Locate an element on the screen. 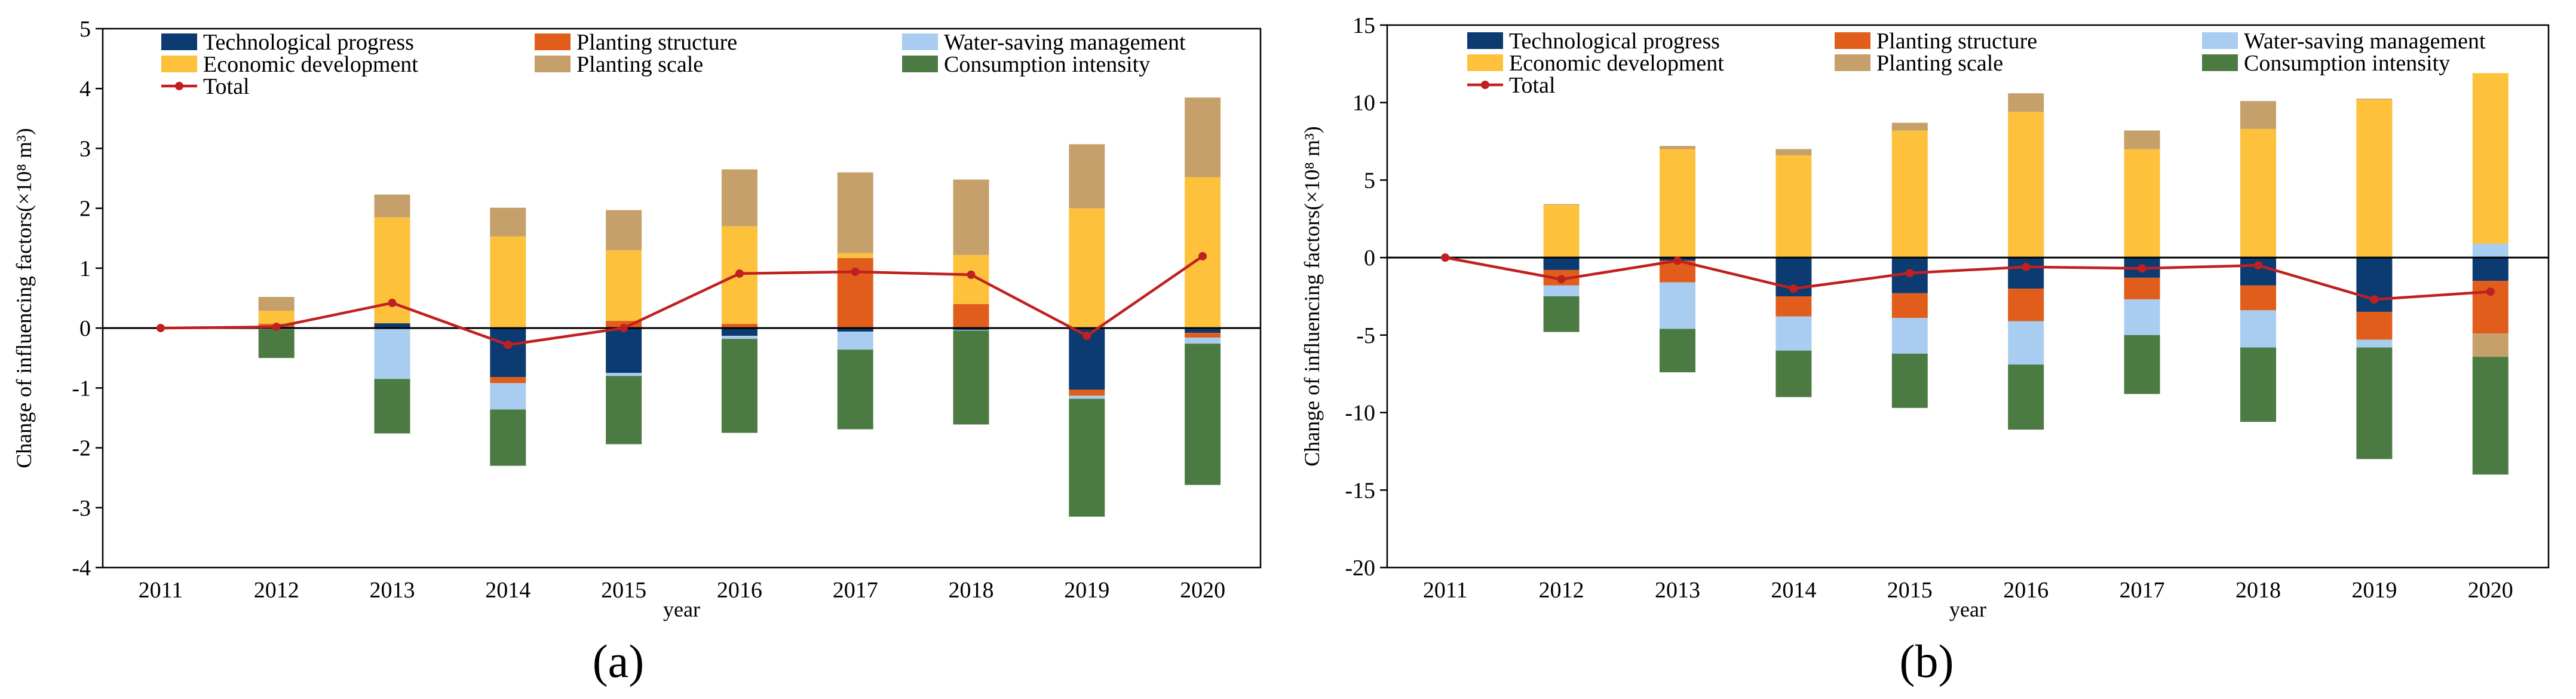 The image size is (2576, 699). chart-a-x-tick-label: 2011 is located at coordinates (161, 590).